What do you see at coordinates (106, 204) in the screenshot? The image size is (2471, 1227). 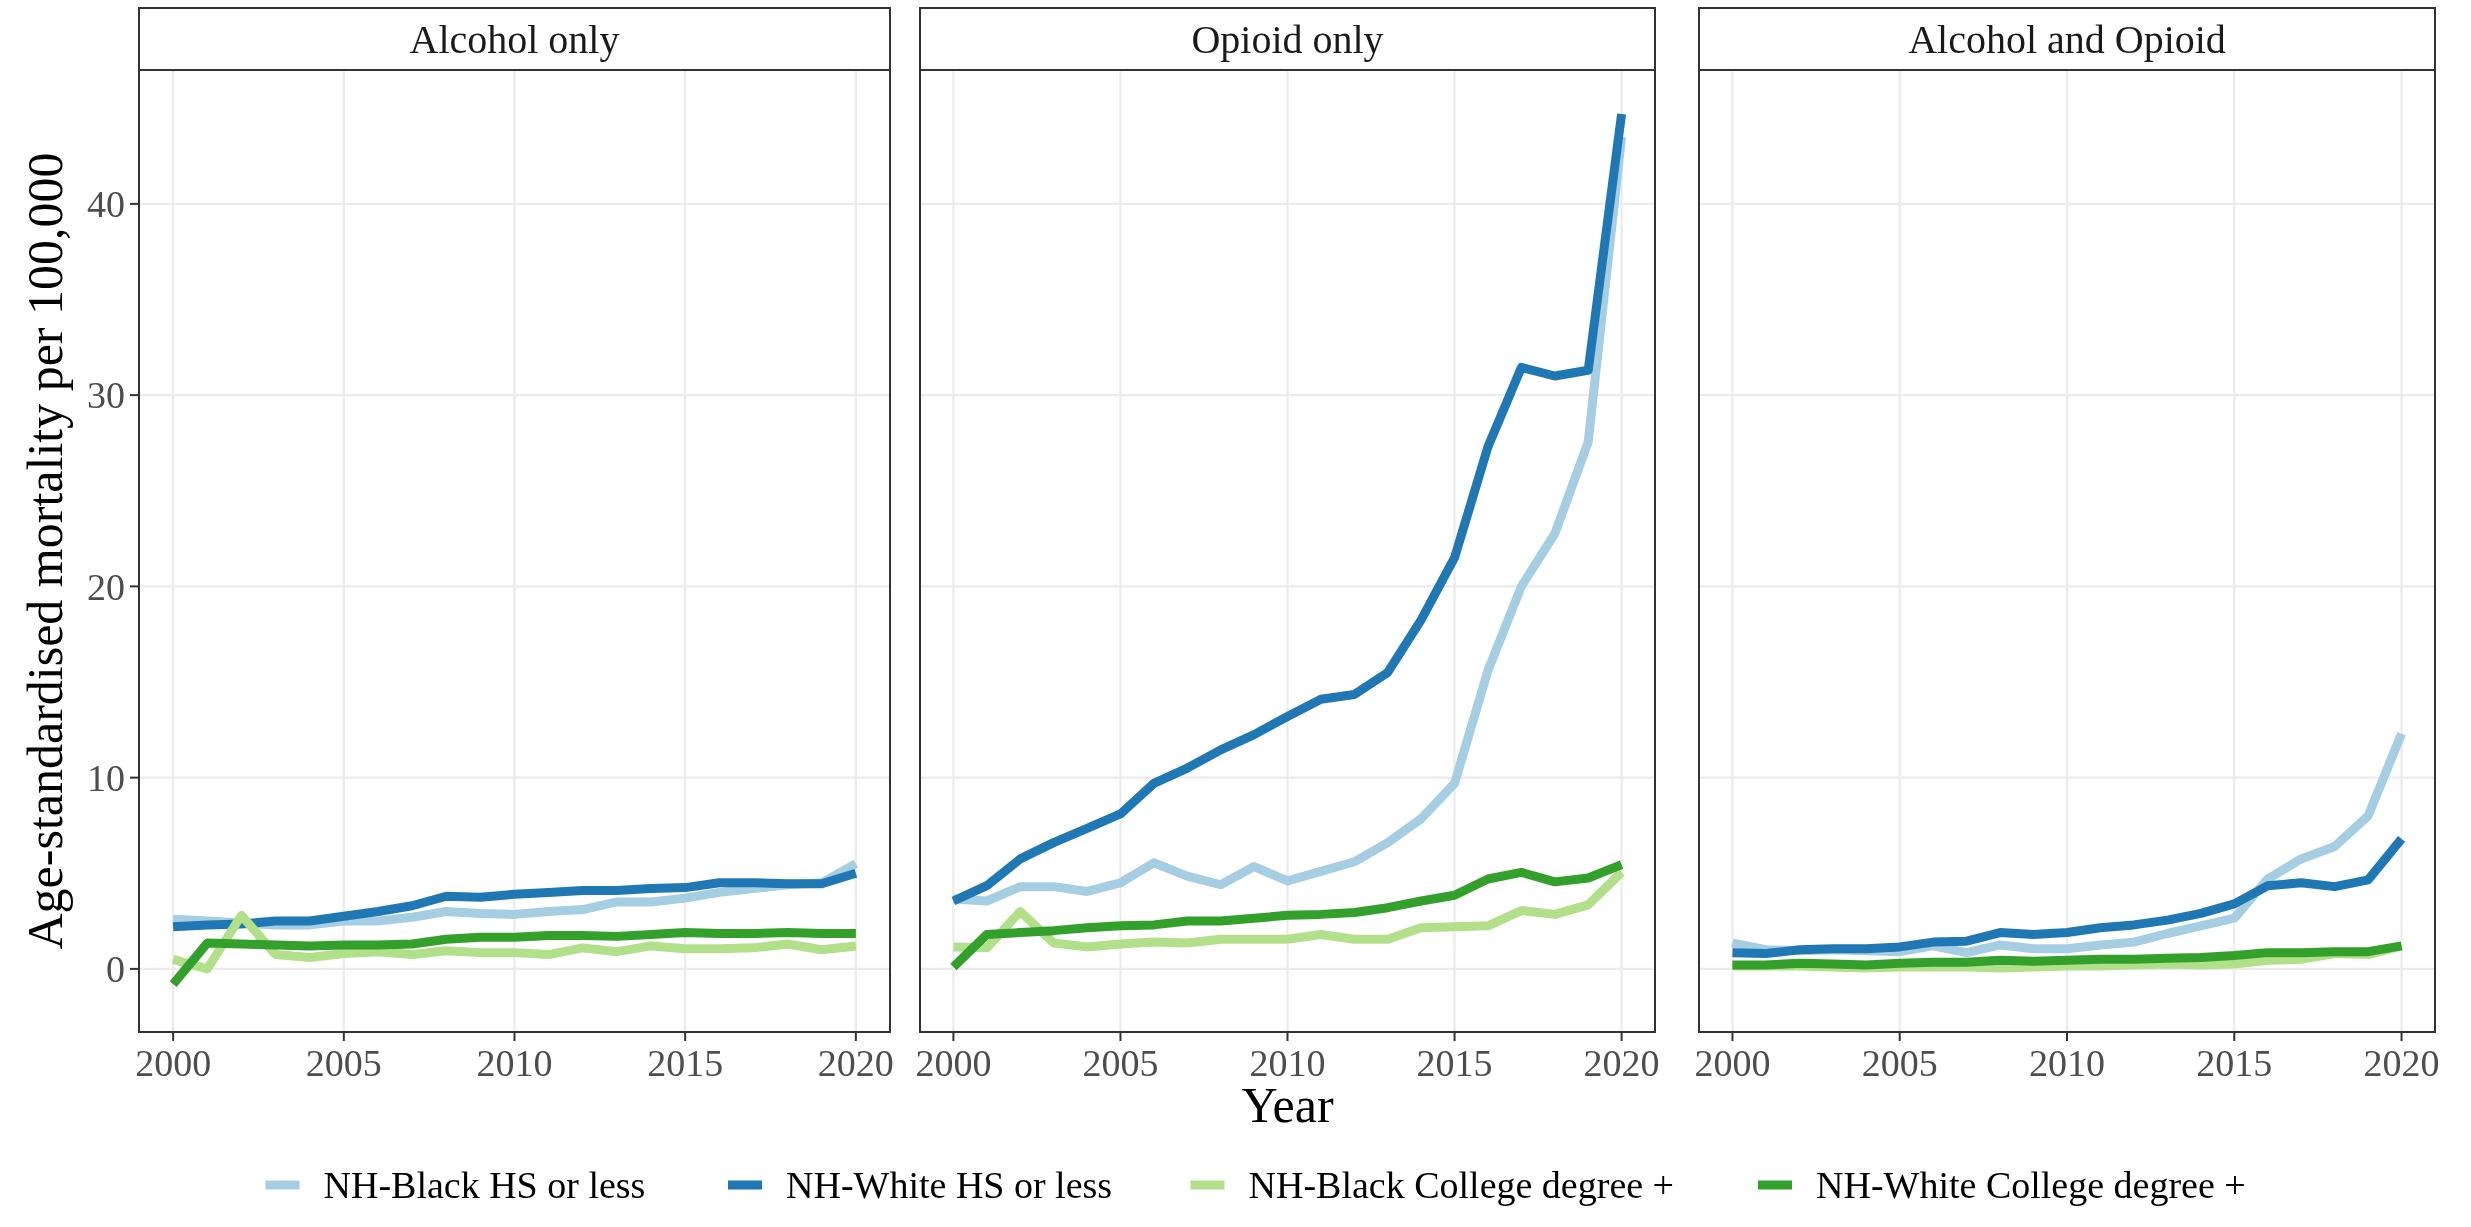 I see `y-tick-label: 40` at bounding box center [106, 204].